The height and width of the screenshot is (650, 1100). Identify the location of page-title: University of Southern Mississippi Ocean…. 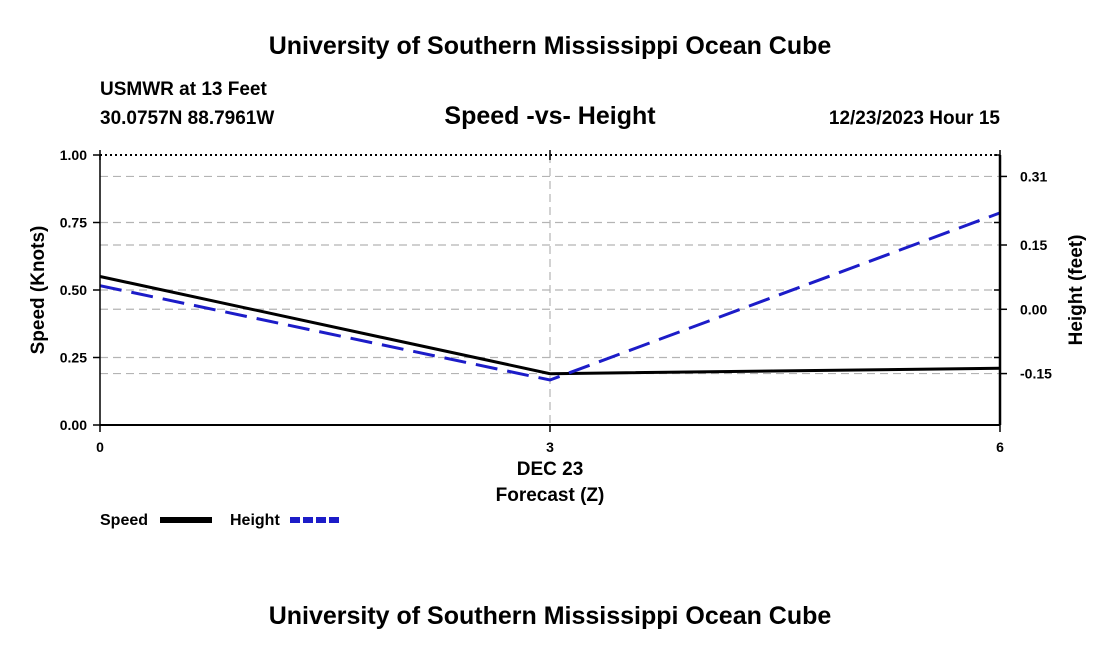
(550, 46).